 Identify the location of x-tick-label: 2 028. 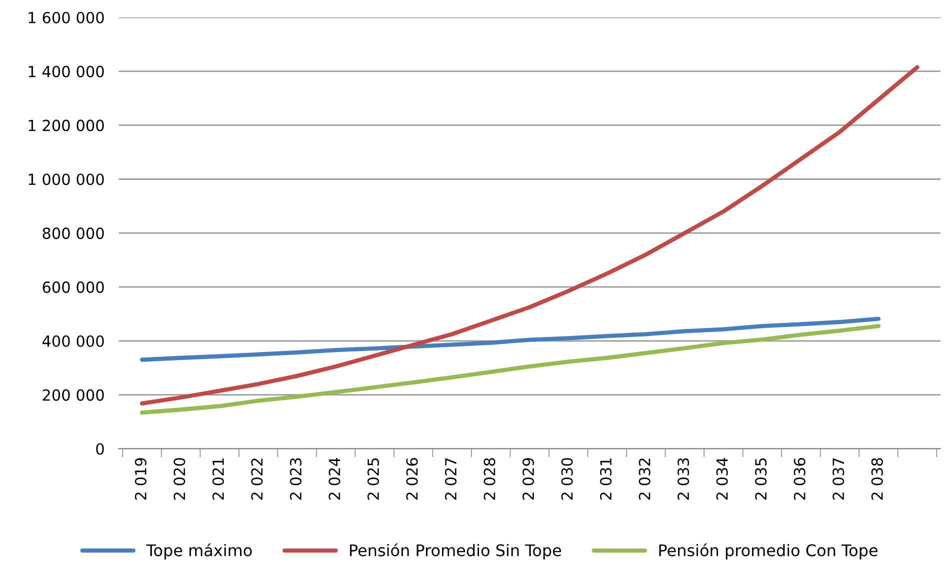
(490, 479).